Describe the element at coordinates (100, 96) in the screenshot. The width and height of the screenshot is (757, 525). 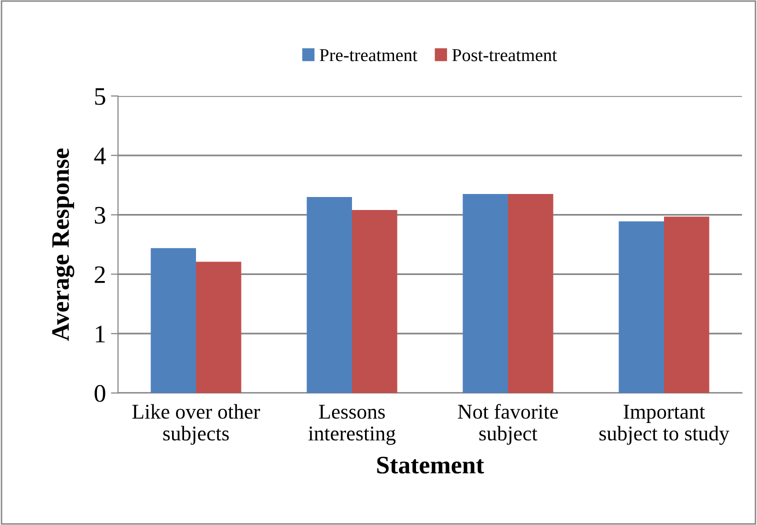
I see `y-tick-label: 5` at that location.